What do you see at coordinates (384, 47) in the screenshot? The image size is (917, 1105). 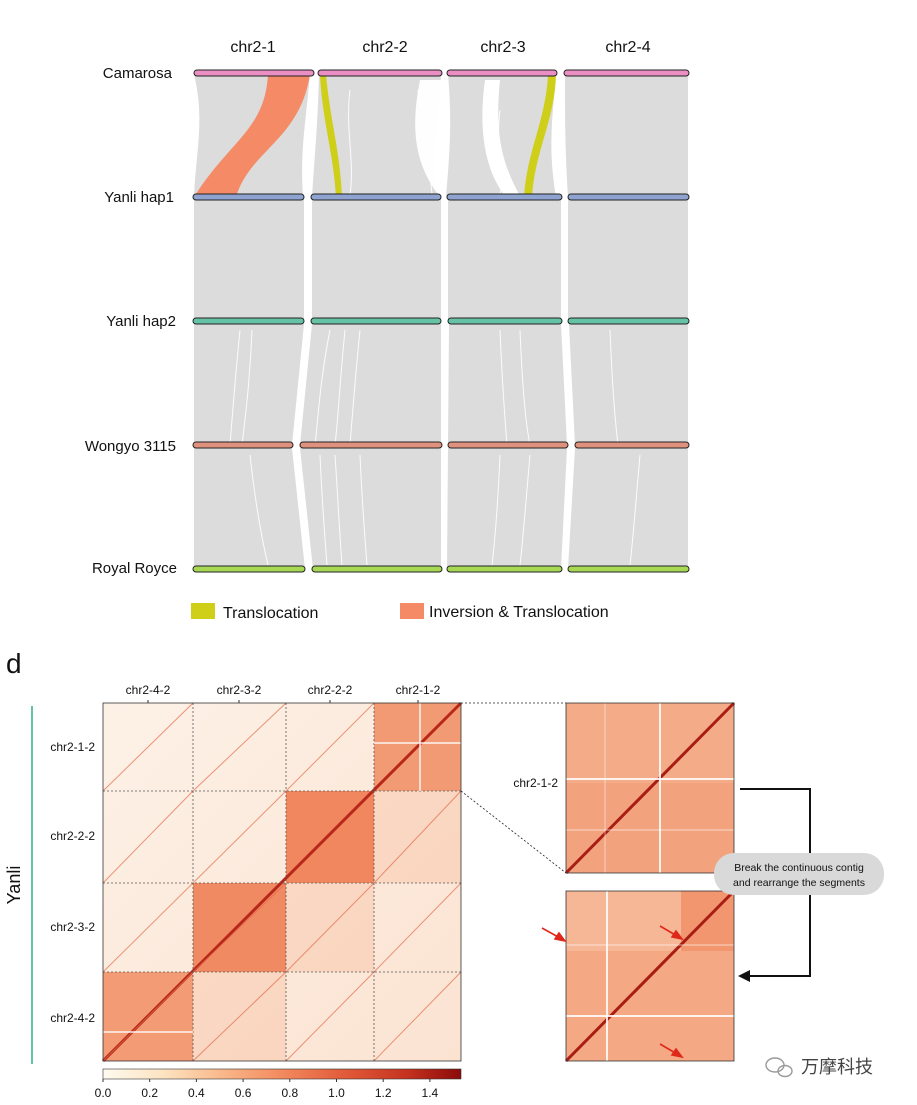 I see `column-header: chr2-2` at bounding box center [384, 47].